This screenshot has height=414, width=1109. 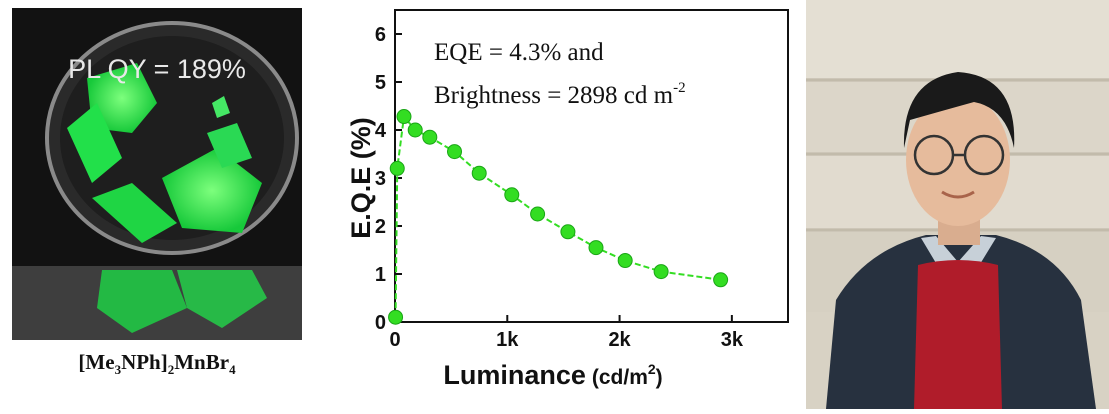 What do you see at coordinates (380, 179) in the screenshot?
I see `y-tick-label: 3` at bounding box center [380, 179].